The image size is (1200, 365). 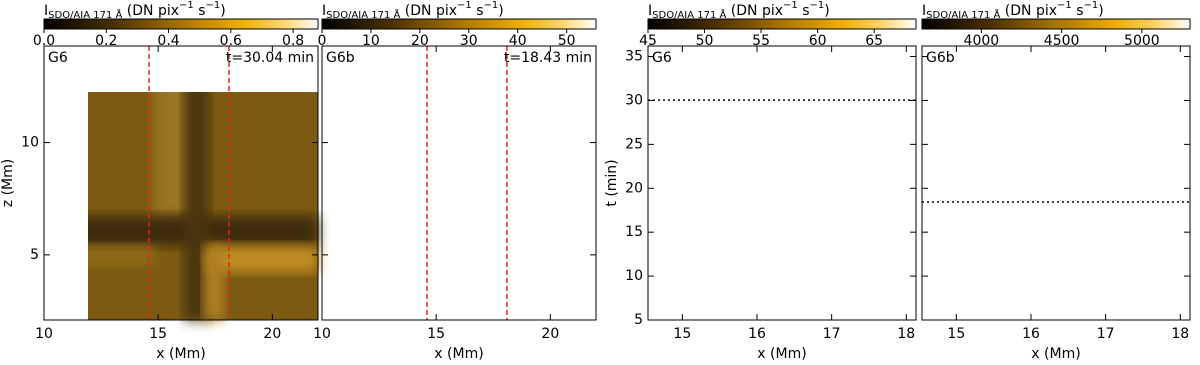 I want to click on y-axis-label: z (Mm), so click(x=8, y=183).